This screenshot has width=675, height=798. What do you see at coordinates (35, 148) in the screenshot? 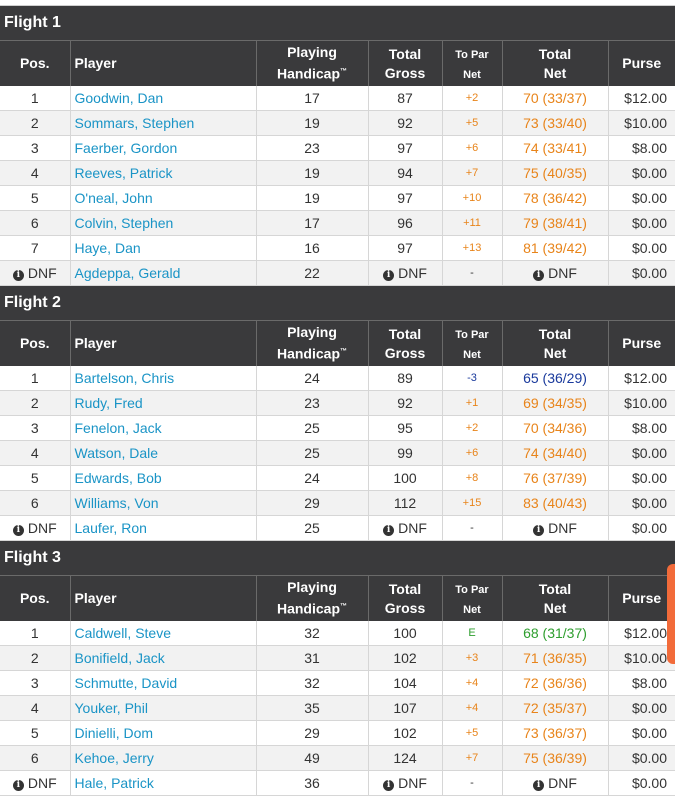
I see `pos-cell: 3` at bounding box center [35, 148].